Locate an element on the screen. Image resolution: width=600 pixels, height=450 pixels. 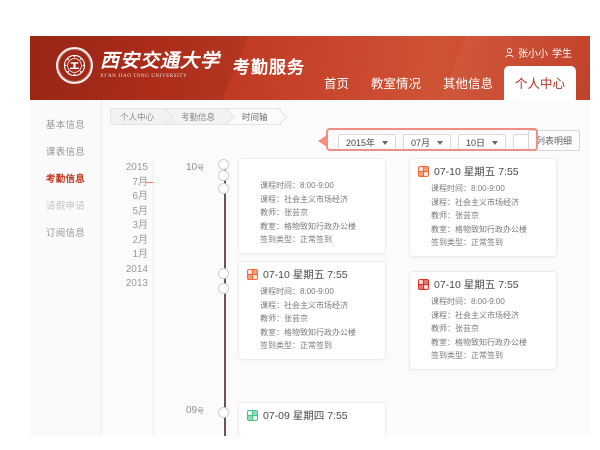
day-marker-10: 10号 is located at coordinates (195, 167).